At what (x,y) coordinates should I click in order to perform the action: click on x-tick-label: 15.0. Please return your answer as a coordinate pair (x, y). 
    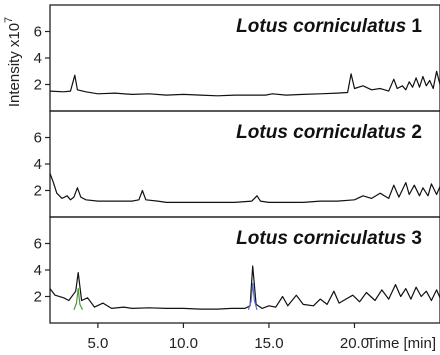
    Looking at the image, I should click on (268, 343).